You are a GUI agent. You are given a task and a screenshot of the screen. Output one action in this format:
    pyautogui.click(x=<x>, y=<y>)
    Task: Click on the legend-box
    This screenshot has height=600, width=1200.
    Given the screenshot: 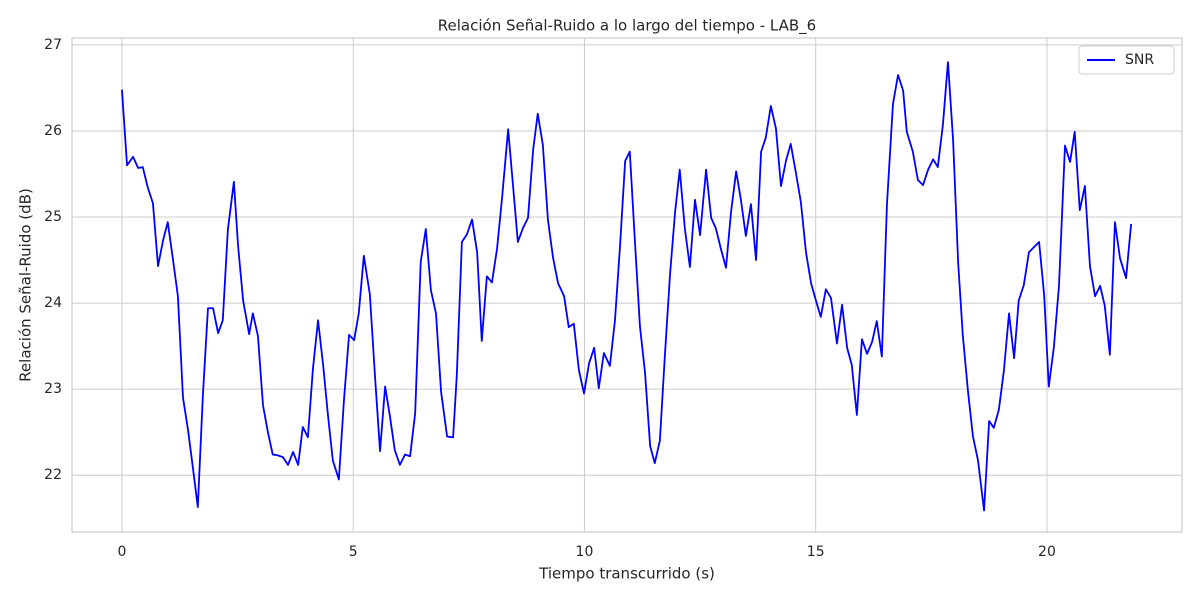 What is the action you would take?
    pyautogui.click(x=1126, y=60)
    